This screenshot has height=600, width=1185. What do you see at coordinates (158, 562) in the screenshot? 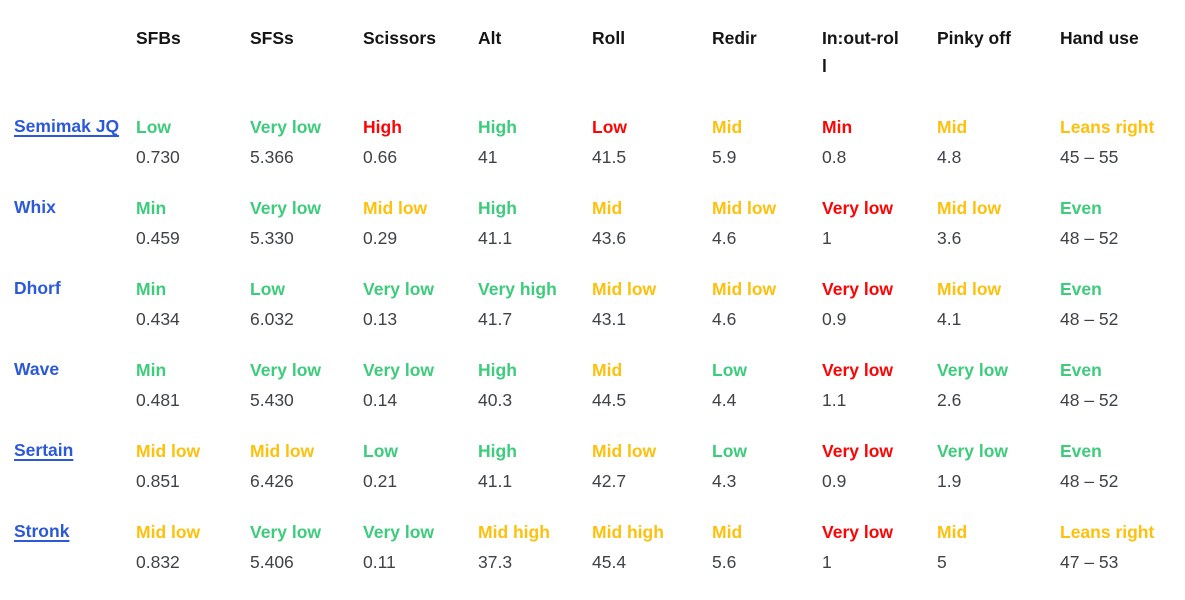
I see `metric-value: 0.832` at bounding box center [158, 562].